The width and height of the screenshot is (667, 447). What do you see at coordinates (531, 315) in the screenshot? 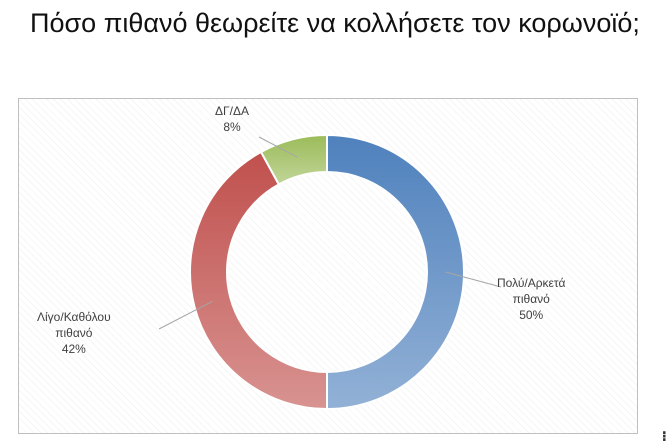
I see `slice-value-label: 50%` at bounding box center [531, 315].